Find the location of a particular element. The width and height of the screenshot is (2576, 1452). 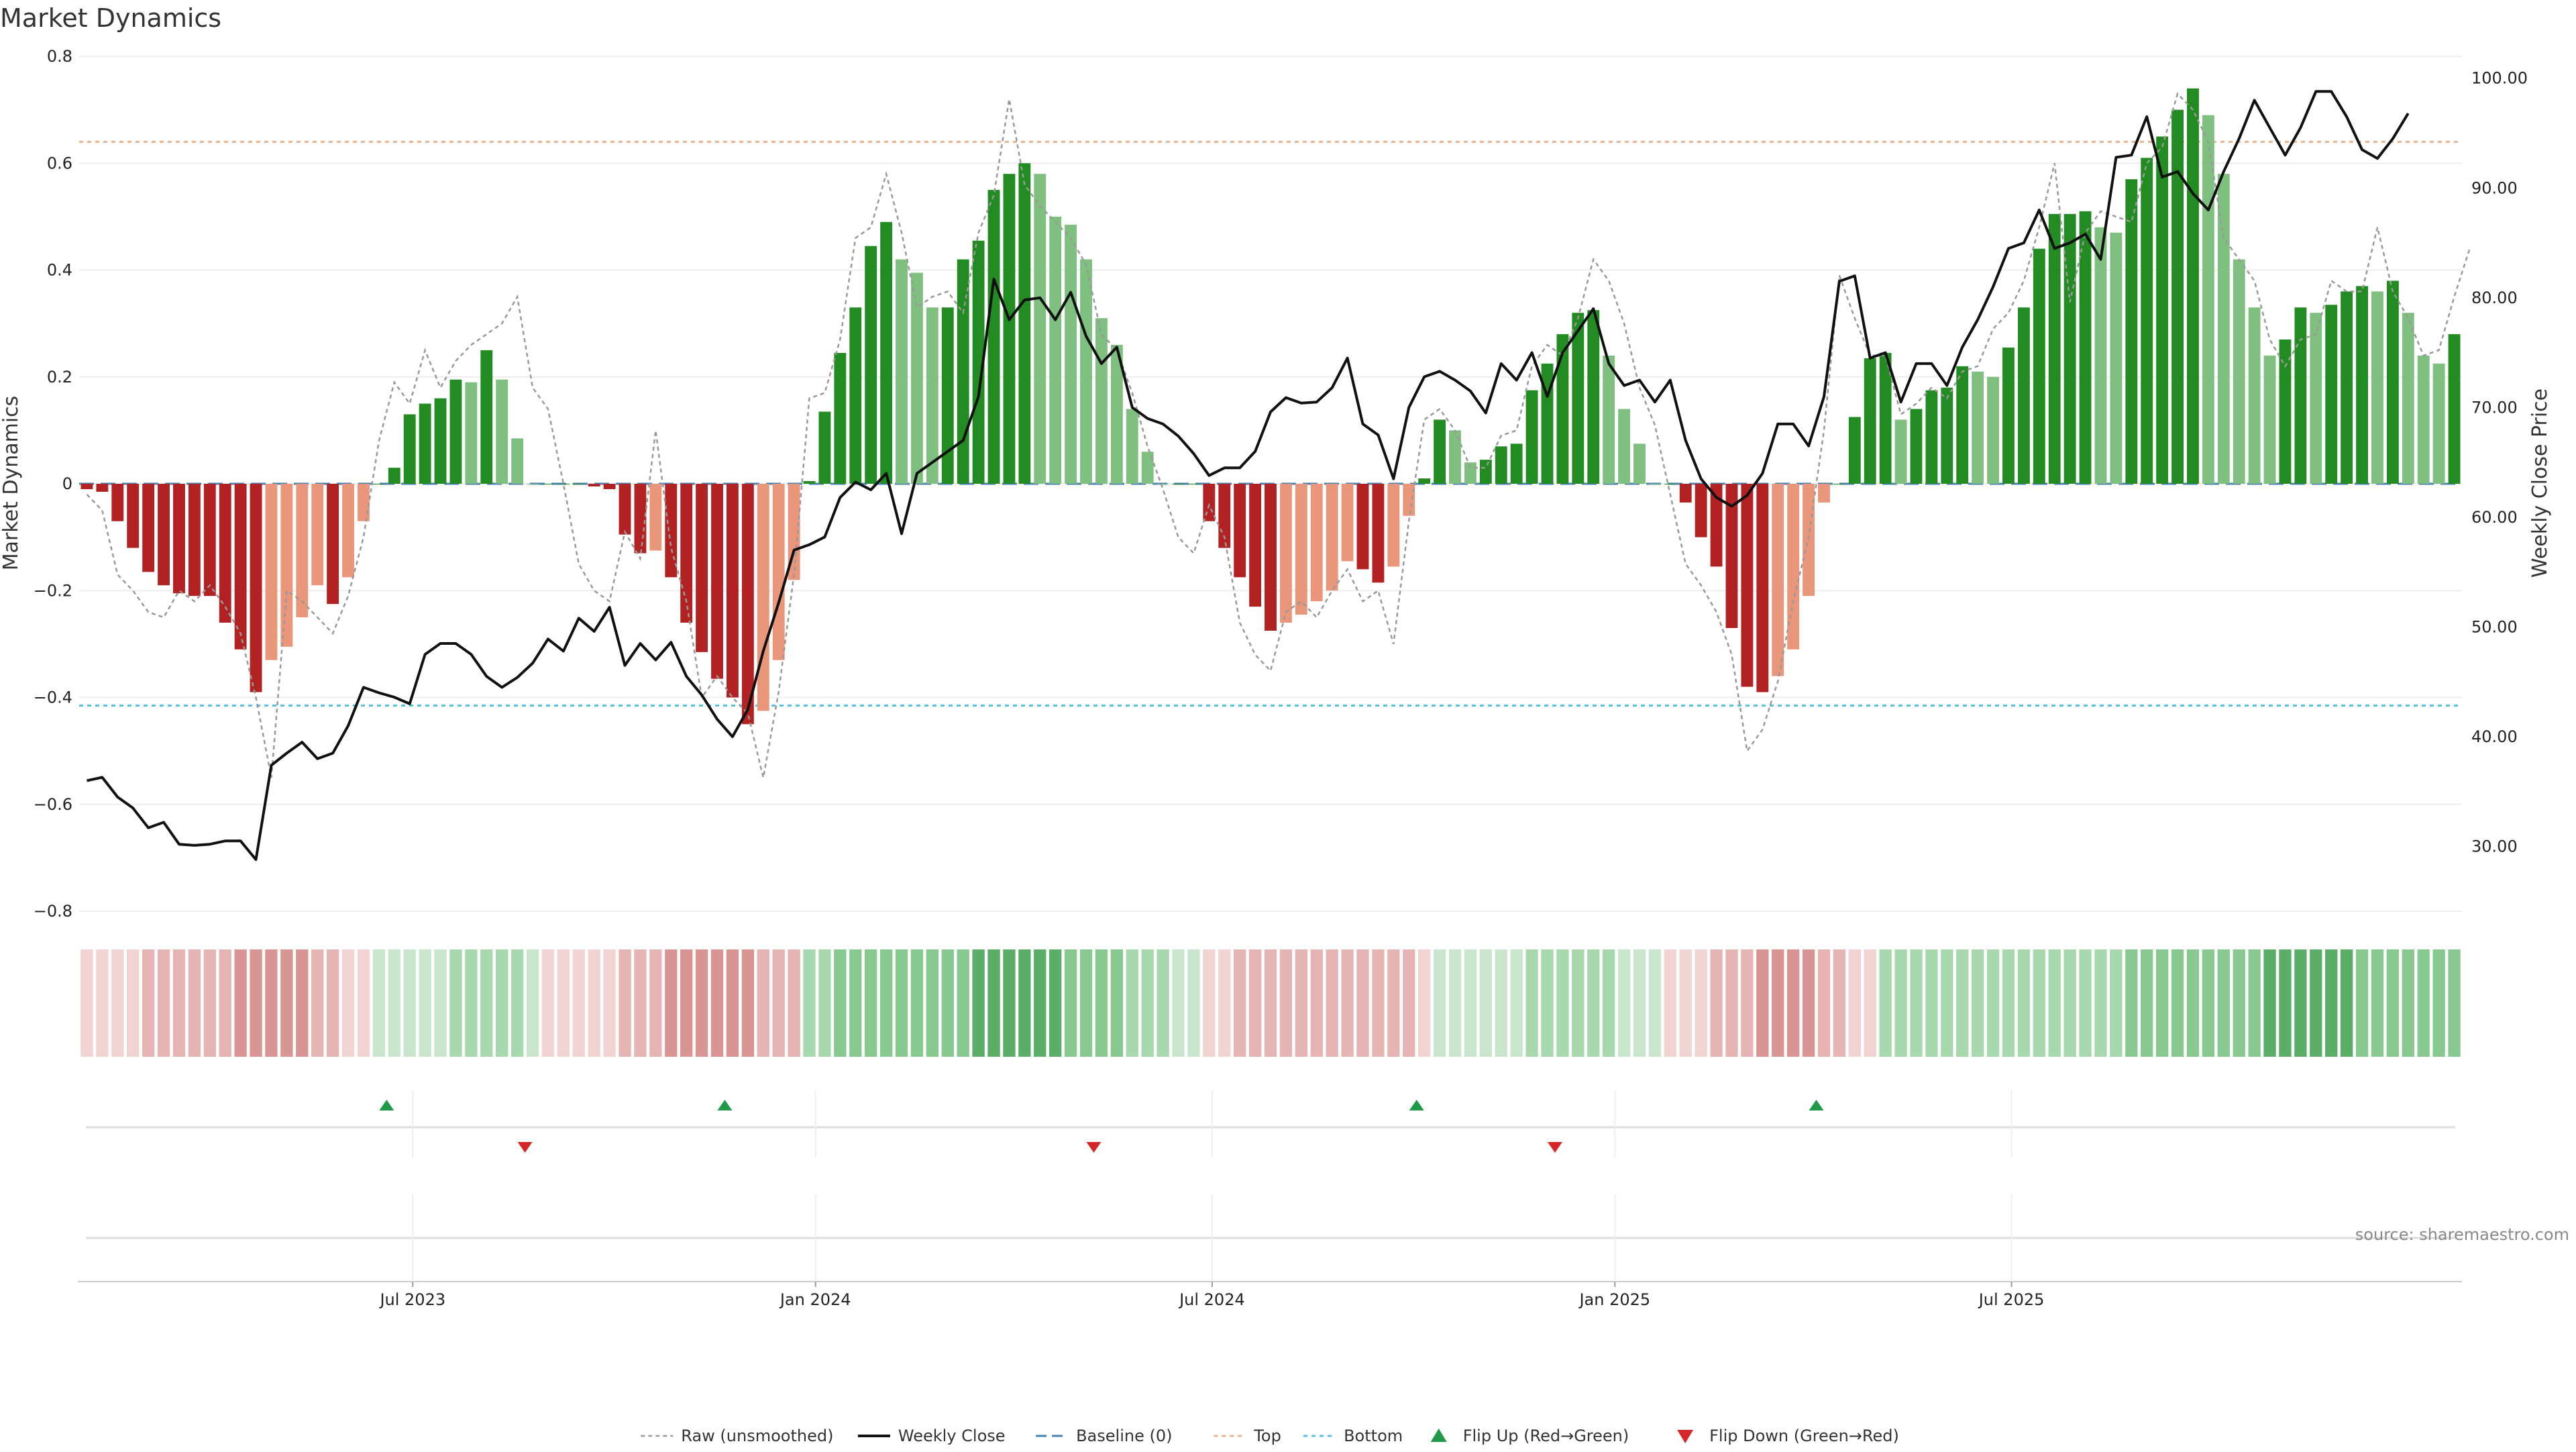

legend-label: Bottom is located at coordinates (1373, 1436).